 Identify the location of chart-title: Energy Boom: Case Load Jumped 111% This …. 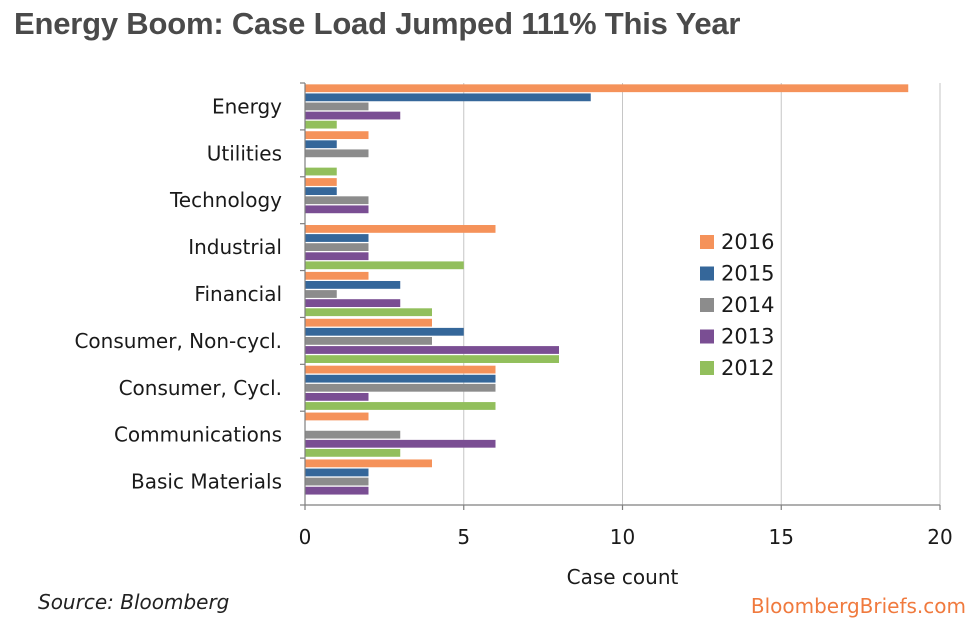
(377, 23).